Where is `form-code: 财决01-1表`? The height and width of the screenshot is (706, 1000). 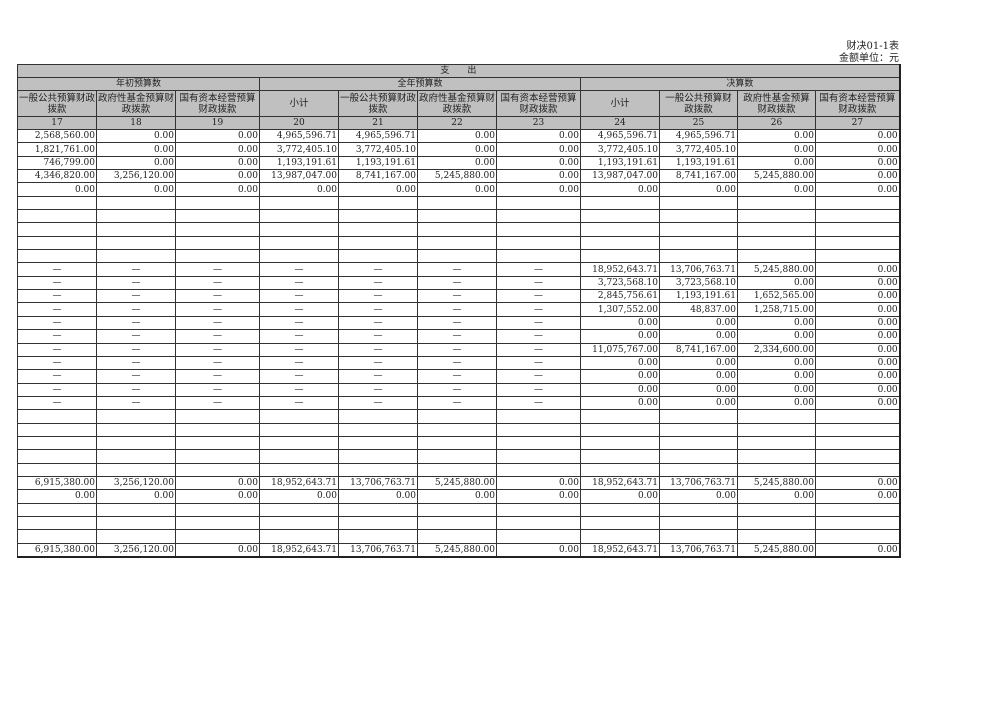
form-code: 财决01-1表 is located at coordinates (872, 46).